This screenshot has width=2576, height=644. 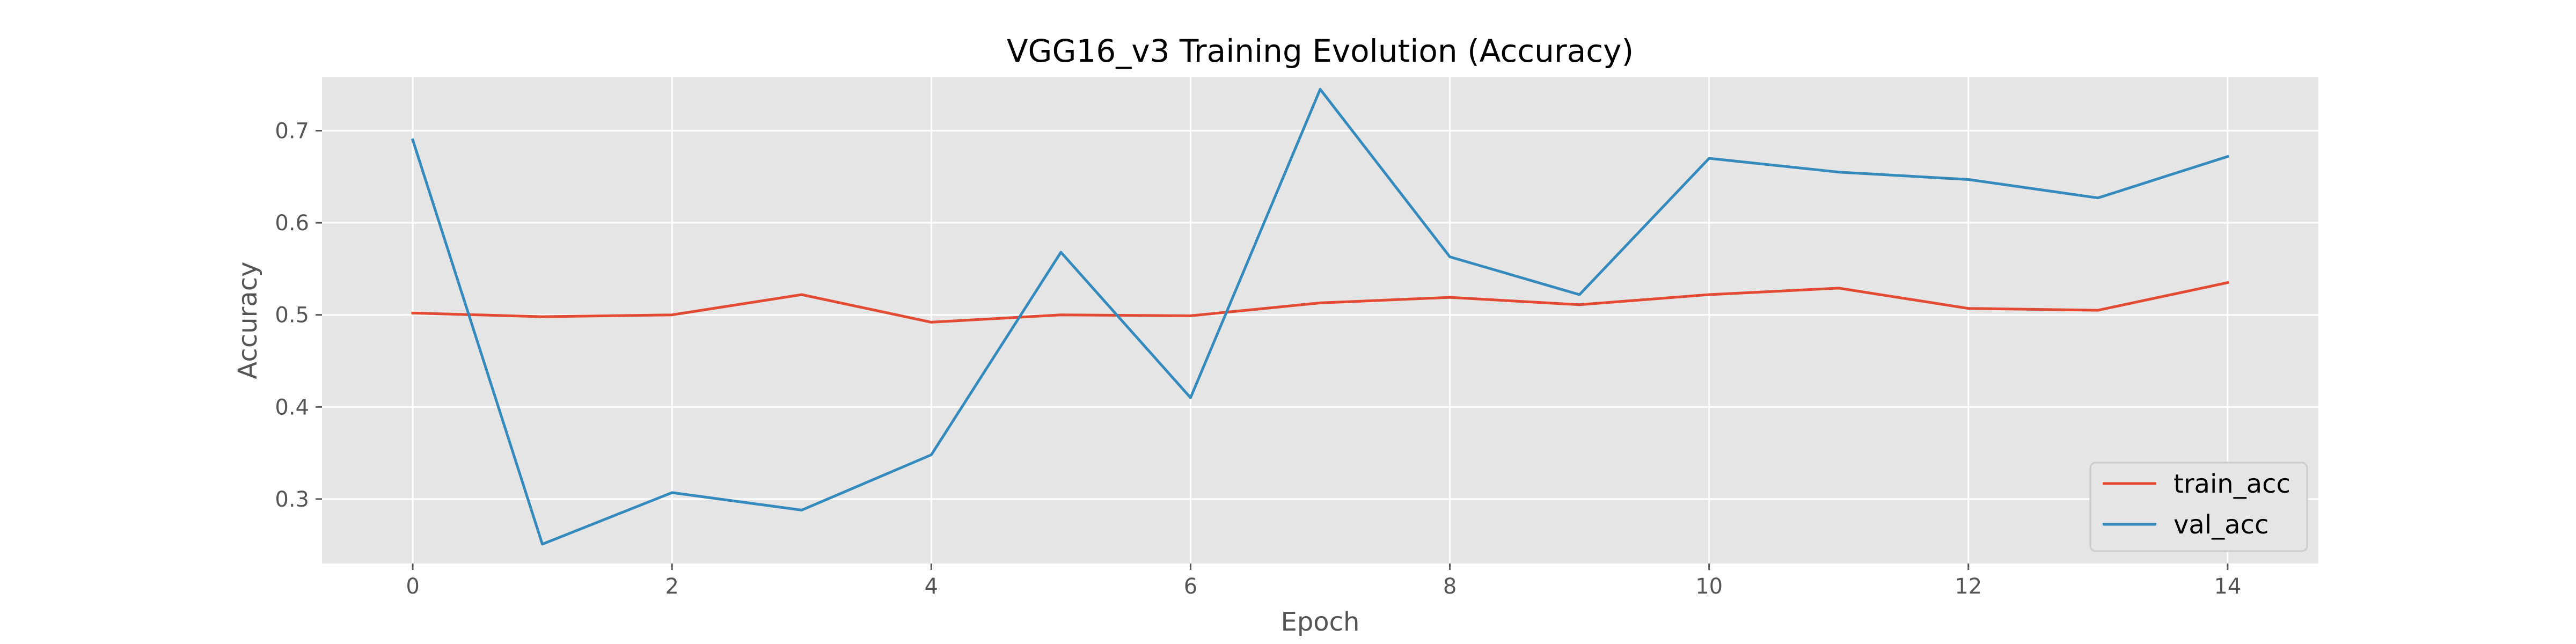 I want to click on x-tick-label: 8, so click(x=1450, y=586).